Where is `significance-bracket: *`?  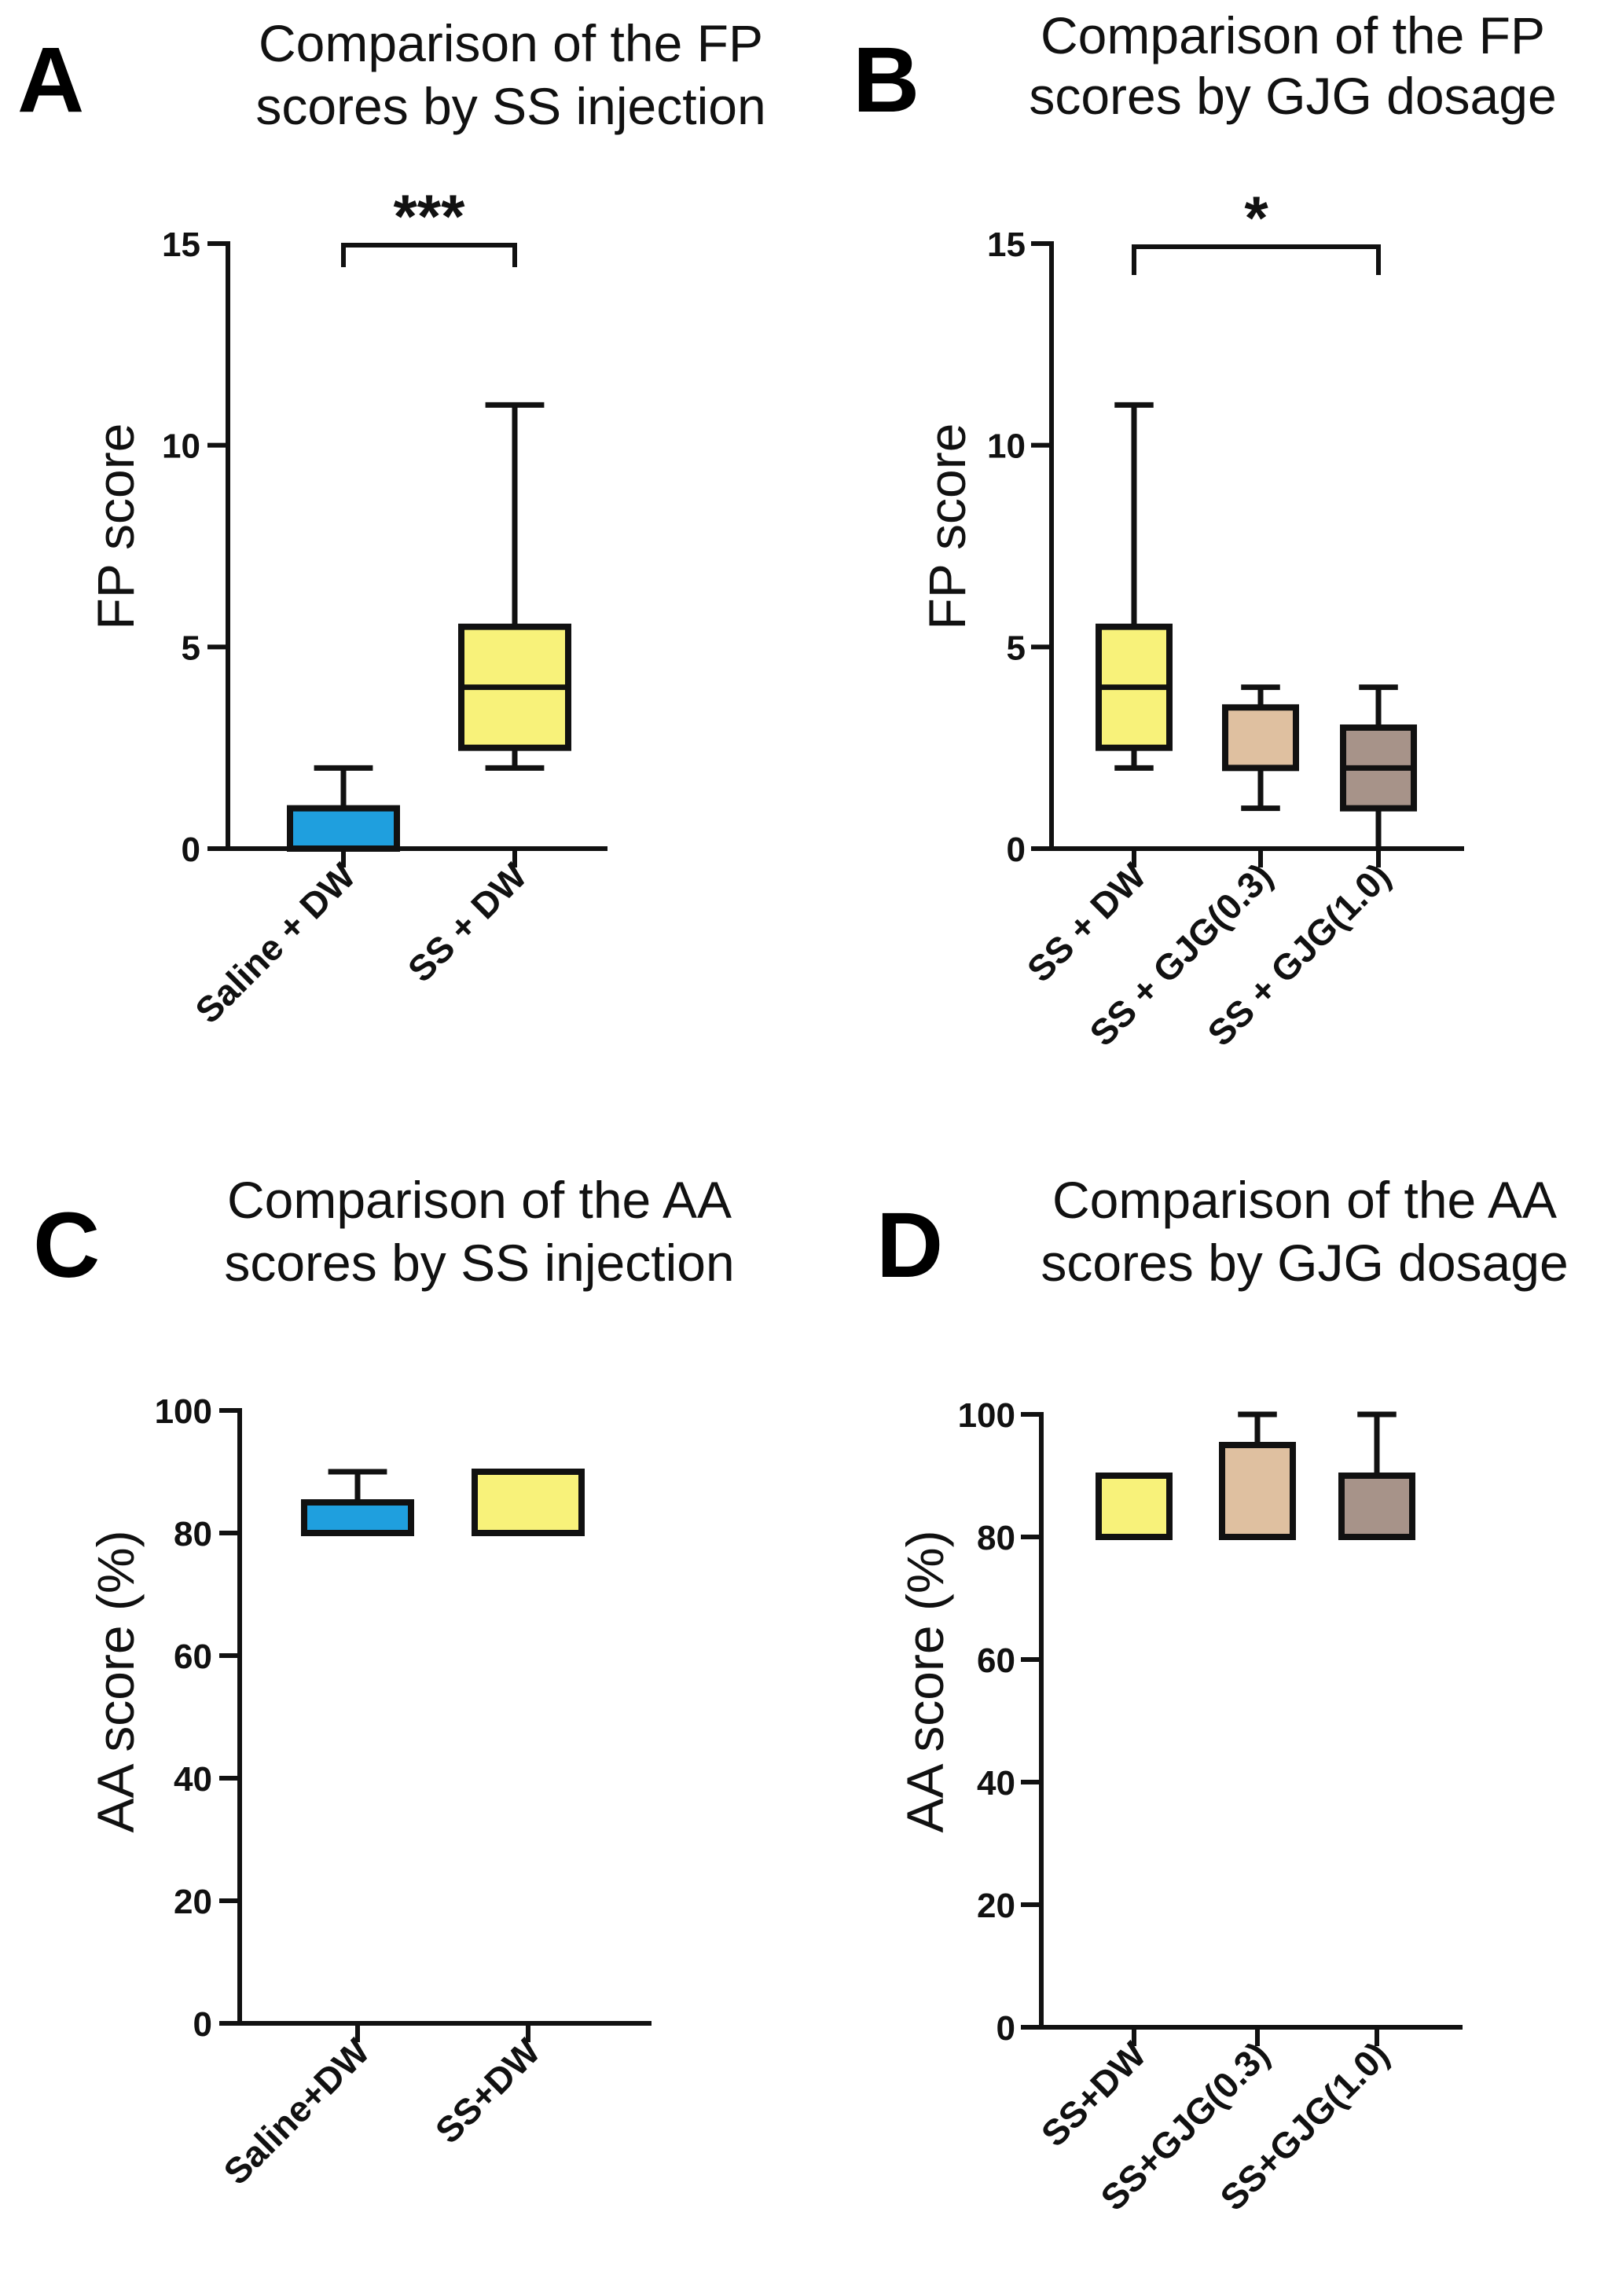
significance-bracket: * is located at coordinates (1256, 229).